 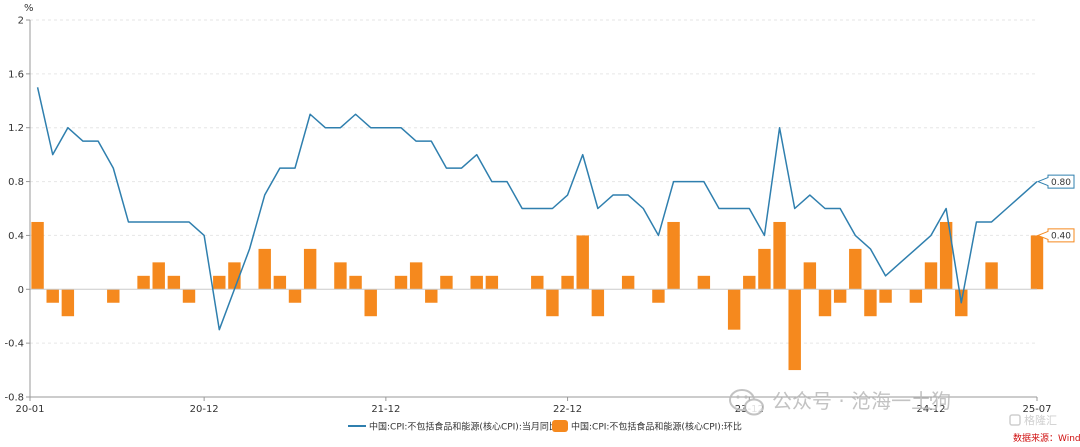 What do you see at coordinates (1046, 438) in the screenshot?
I see `source-label: 数据来源：Wind` at bounding box center [1046, 438].